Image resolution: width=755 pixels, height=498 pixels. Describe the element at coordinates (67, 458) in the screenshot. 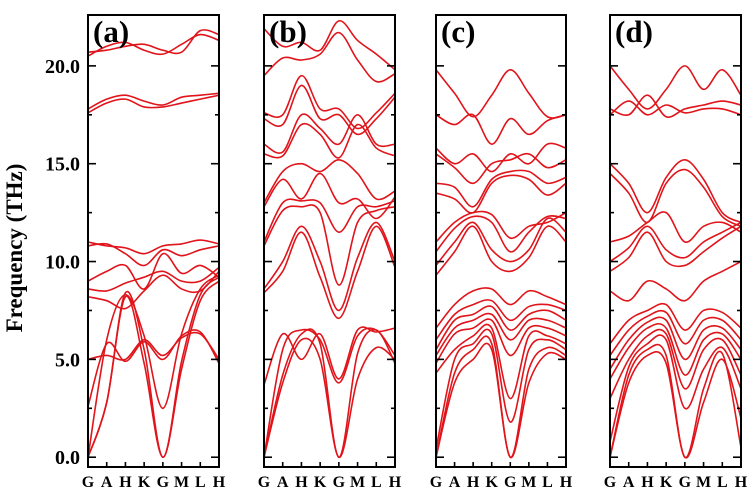

I see `y-tick-label: 0.0` at that location.